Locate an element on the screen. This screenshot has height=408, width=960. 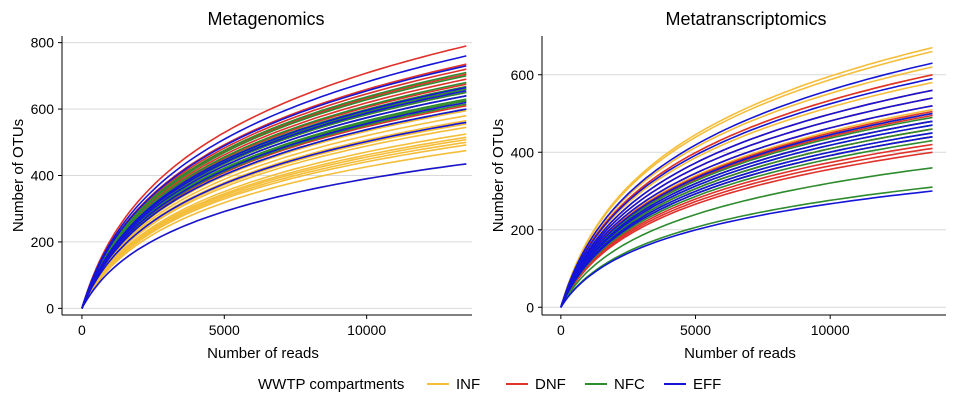
rarefaction-curve-nfc is located at coordinates (746, 237).